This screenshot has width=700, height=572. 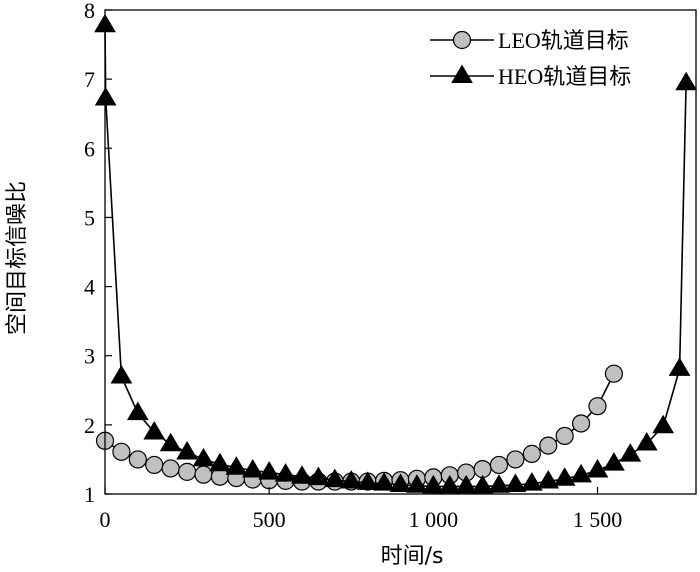 What do you see at coordinates (89, 287) in the screenshot?
I see `y-tick-label: 4` at bounding box center [89, 287].